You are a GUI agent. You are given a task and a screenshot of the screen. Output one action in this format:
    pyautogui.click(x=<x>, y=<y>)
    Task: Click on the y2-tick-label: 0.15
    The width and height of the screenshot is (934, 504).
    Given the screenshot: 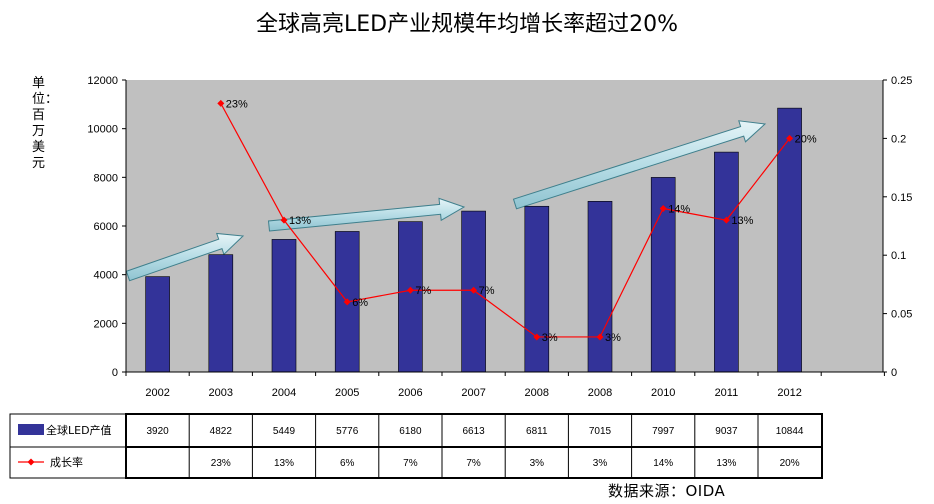 What is the action you would take?
    pyautogui.click(x=901, y=198)
    